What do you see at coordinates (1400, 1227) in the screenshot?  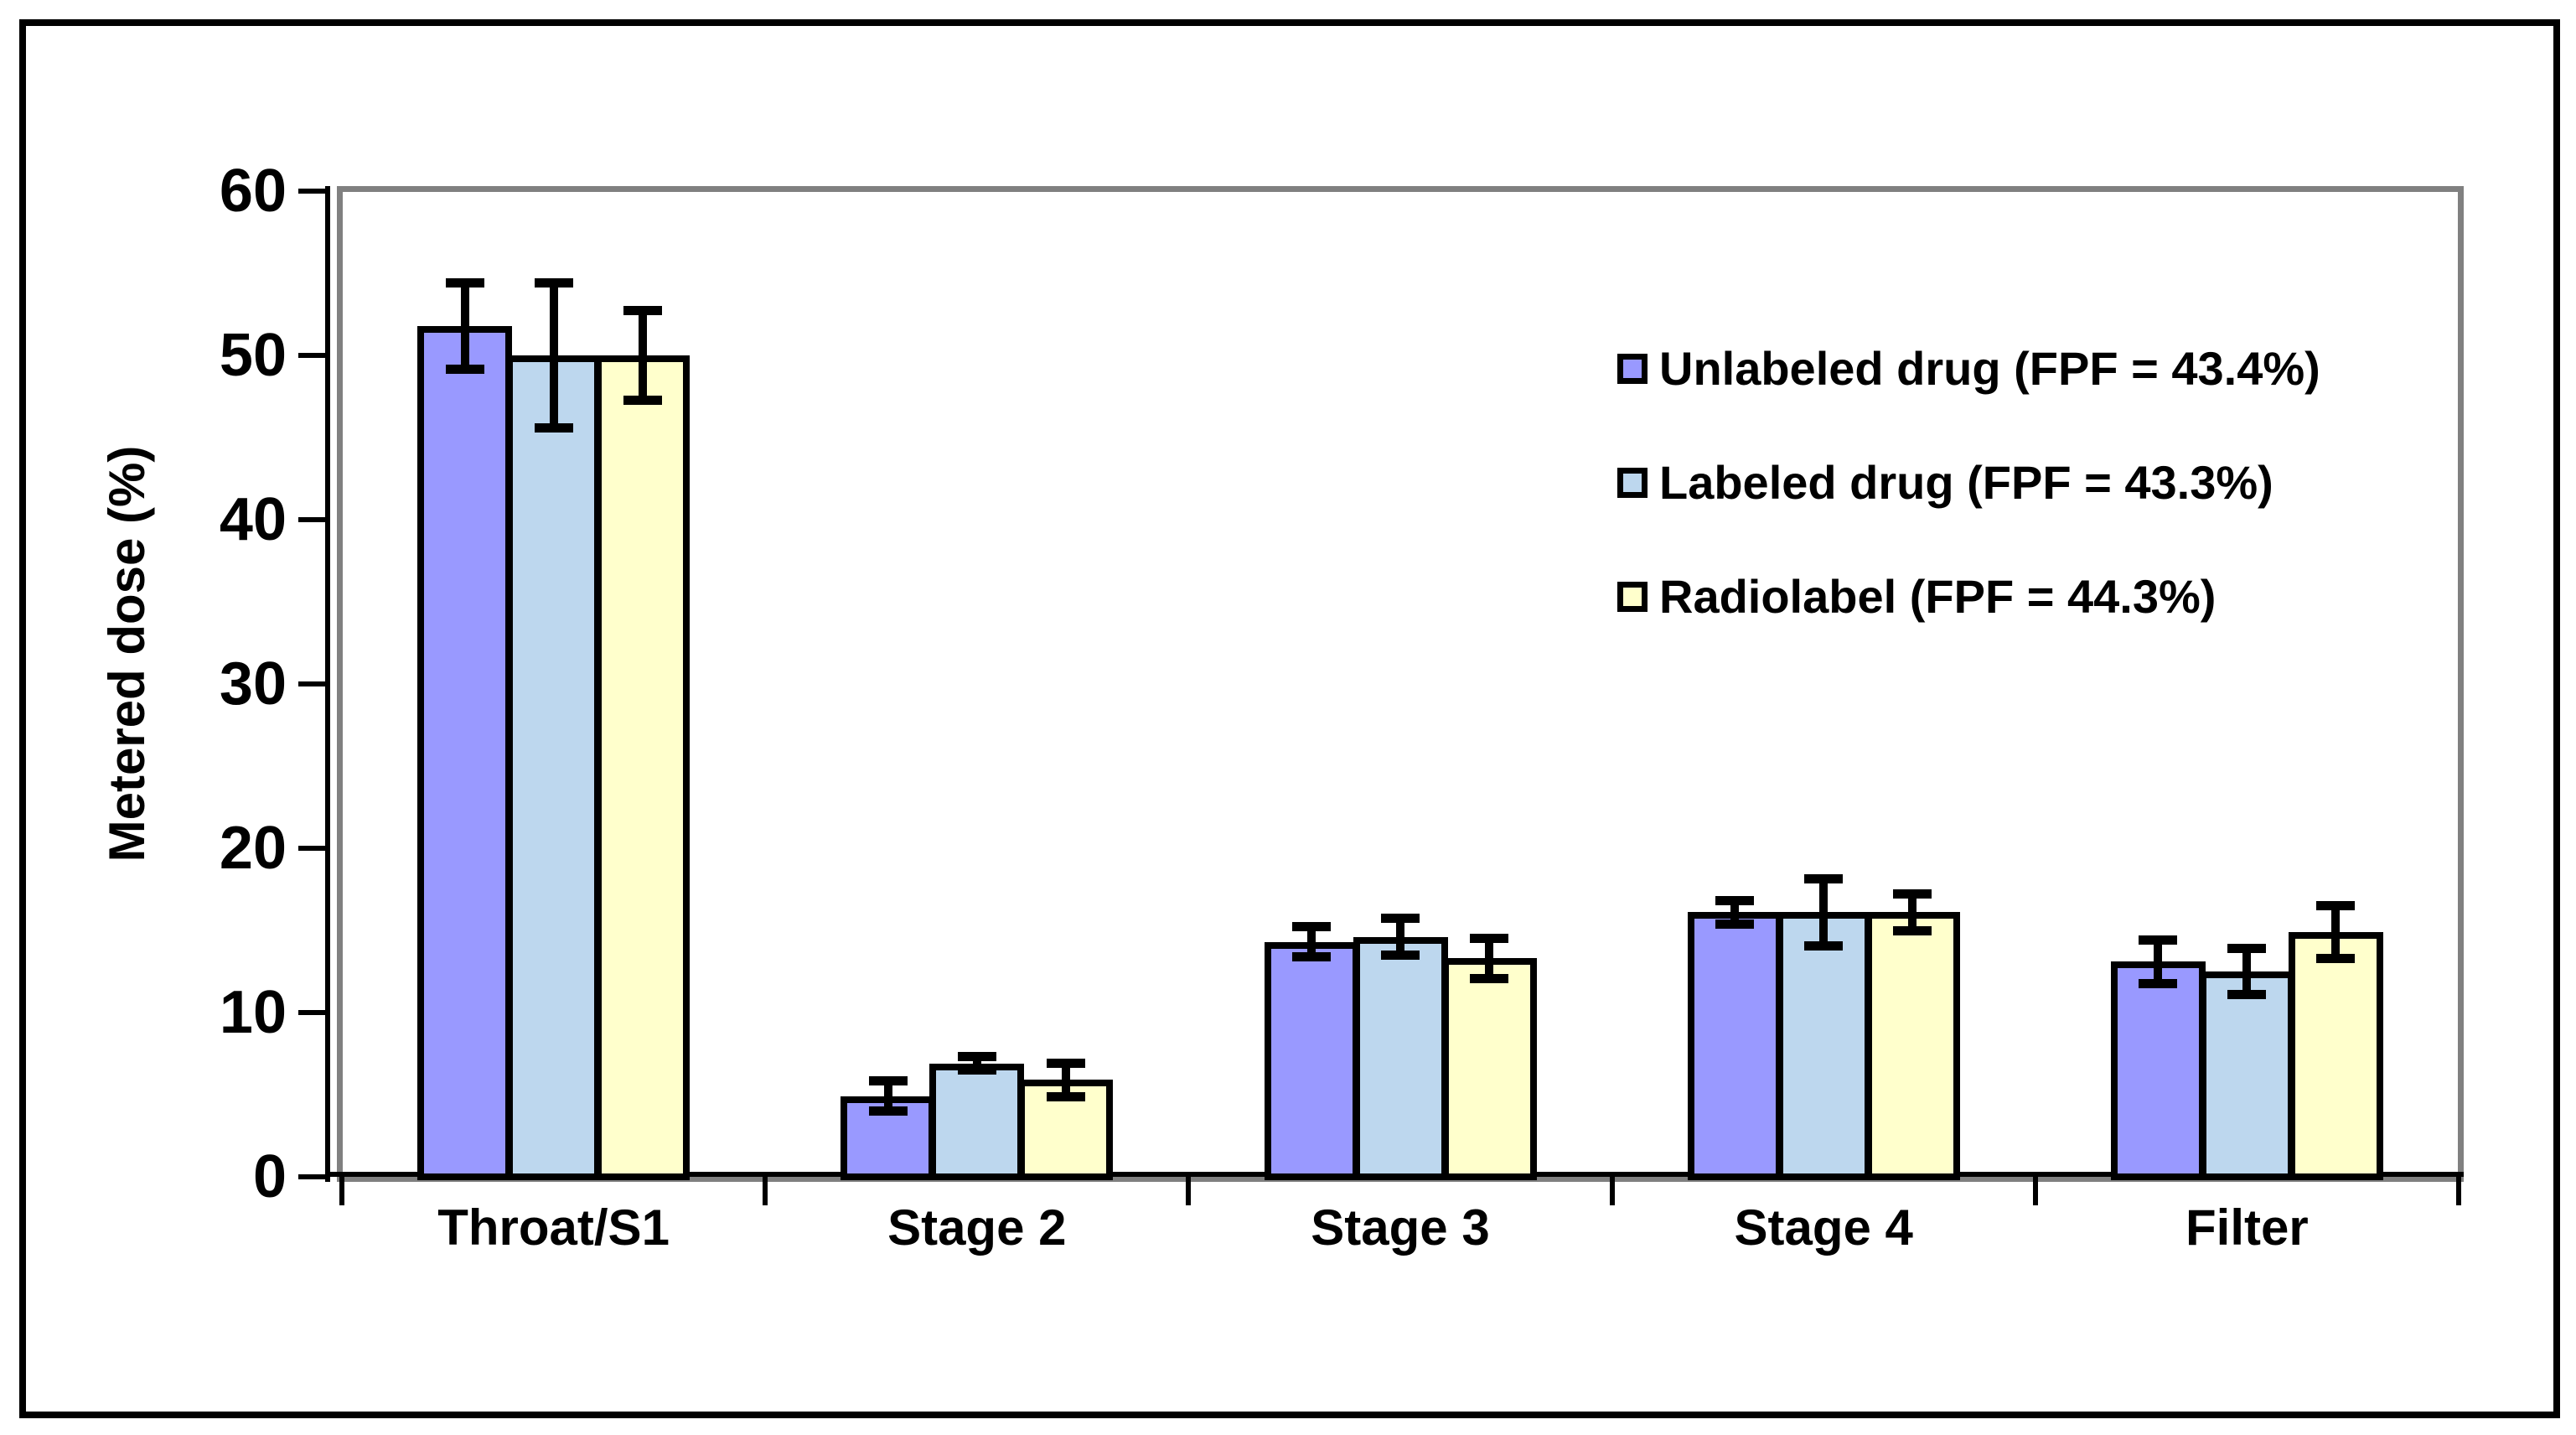 I see `category-label: Stage 3` at bounding box center [1400, 1227].